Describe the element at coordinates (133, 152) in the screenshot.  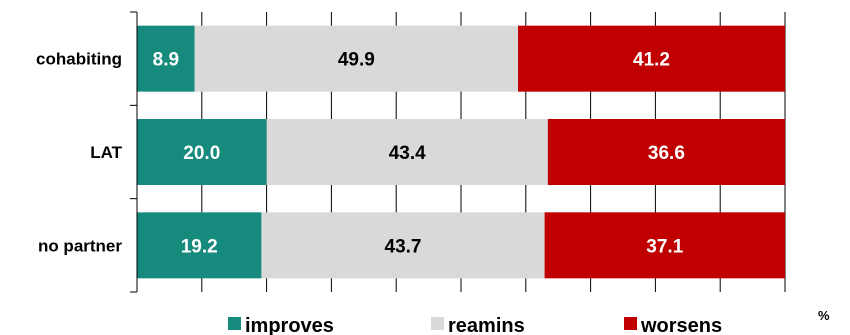
I see `y-axis-ticks` at that location.